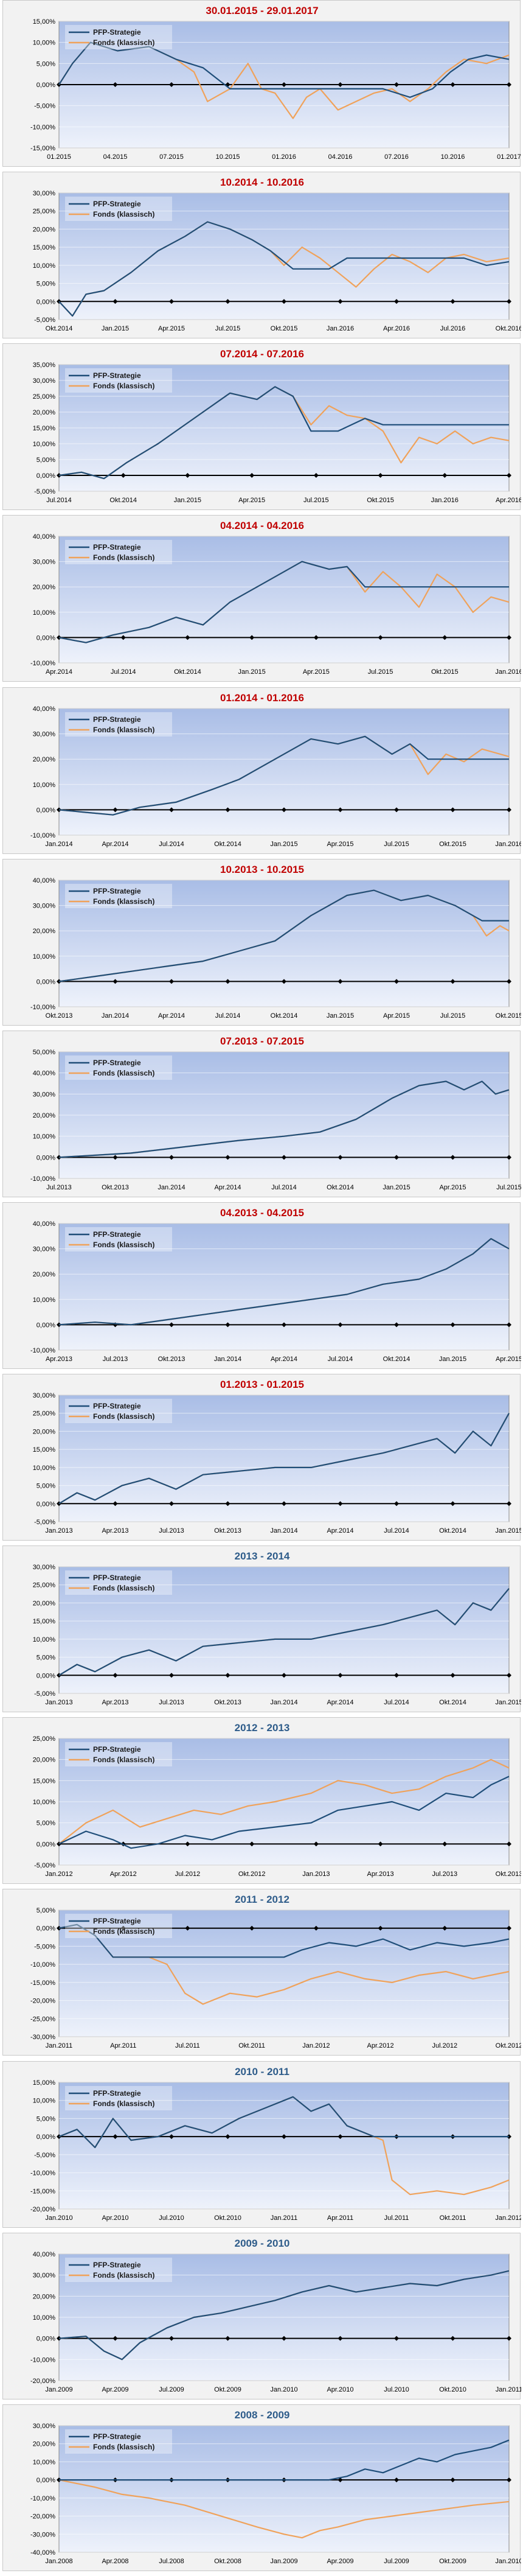  I want to click on y-tick-label: 30,00%, so click(45, 1395).